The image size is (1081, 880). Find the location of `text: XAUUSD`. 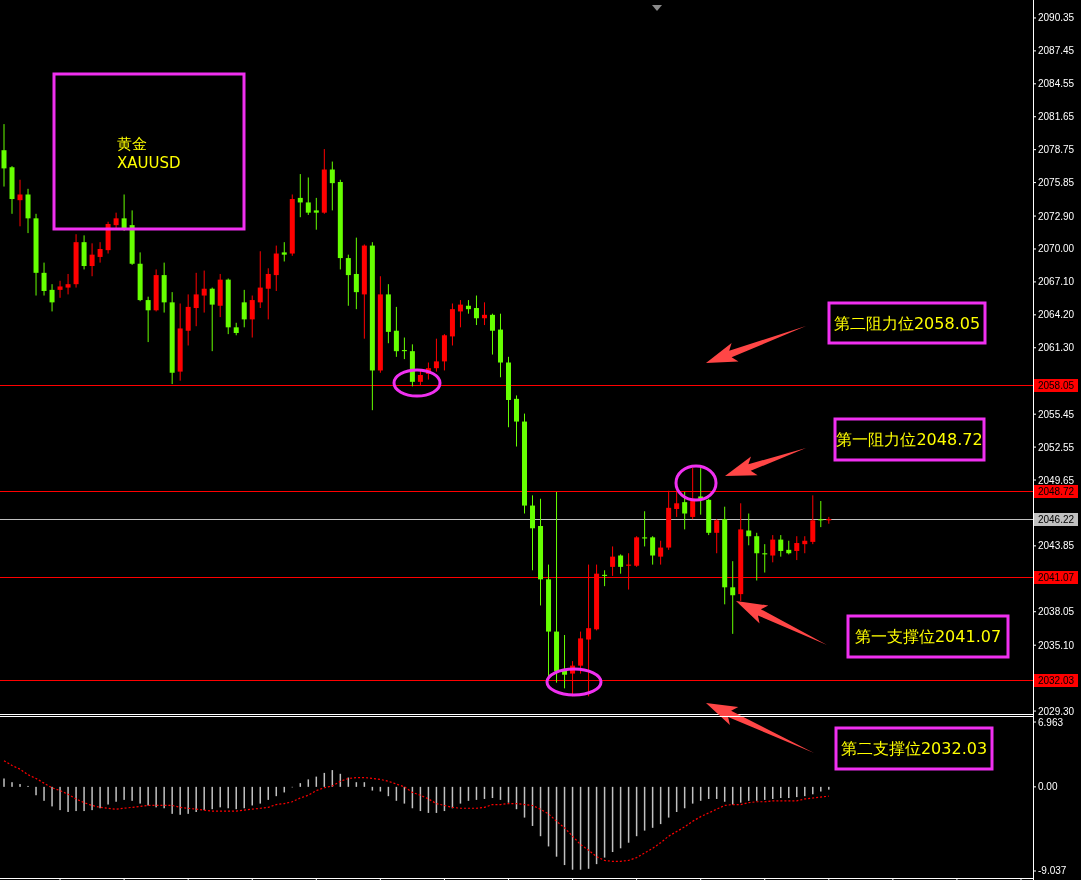

text: XAUUSD is located at coordinates (149, 163).